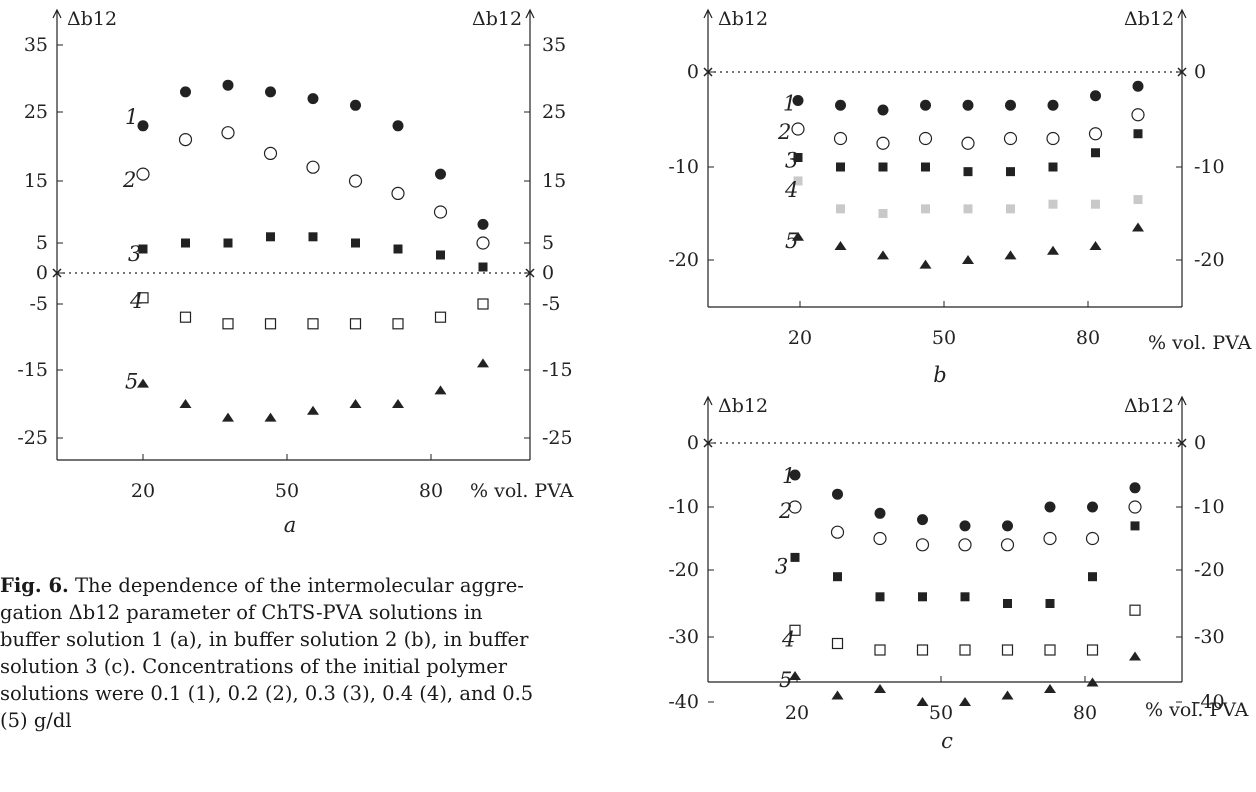  I want to click on y-tick-label-right: -5, so click(551, 304).